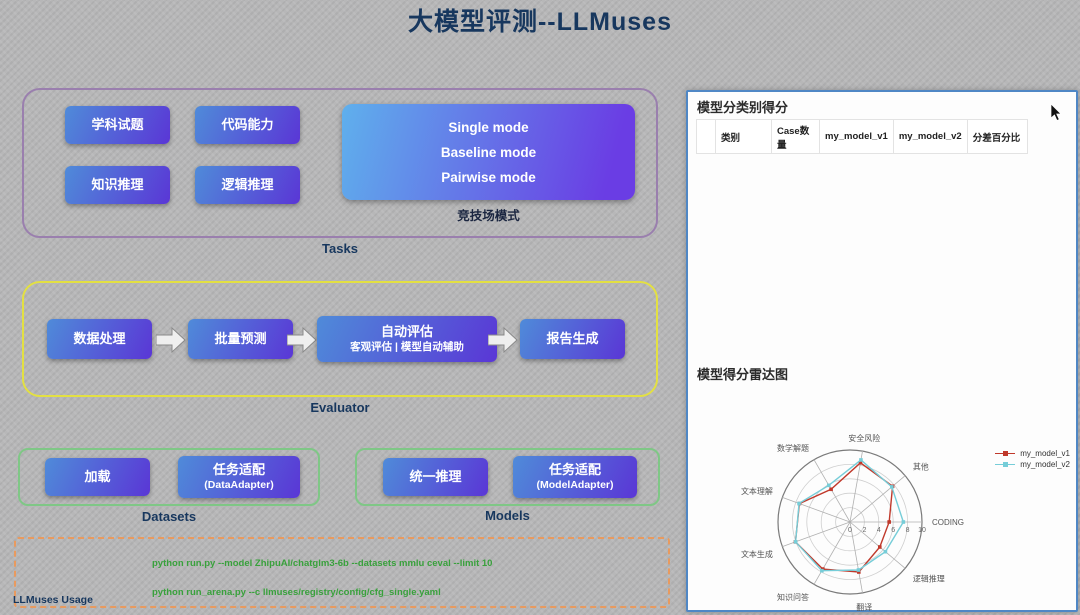  I want to click on svg-text: 10, so click(922, 530).